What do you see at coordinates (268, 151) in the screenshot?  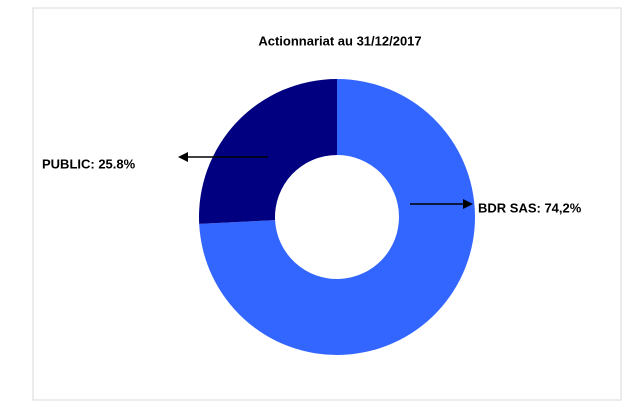 I see `donut-slice` at bounding box center [268, 151].